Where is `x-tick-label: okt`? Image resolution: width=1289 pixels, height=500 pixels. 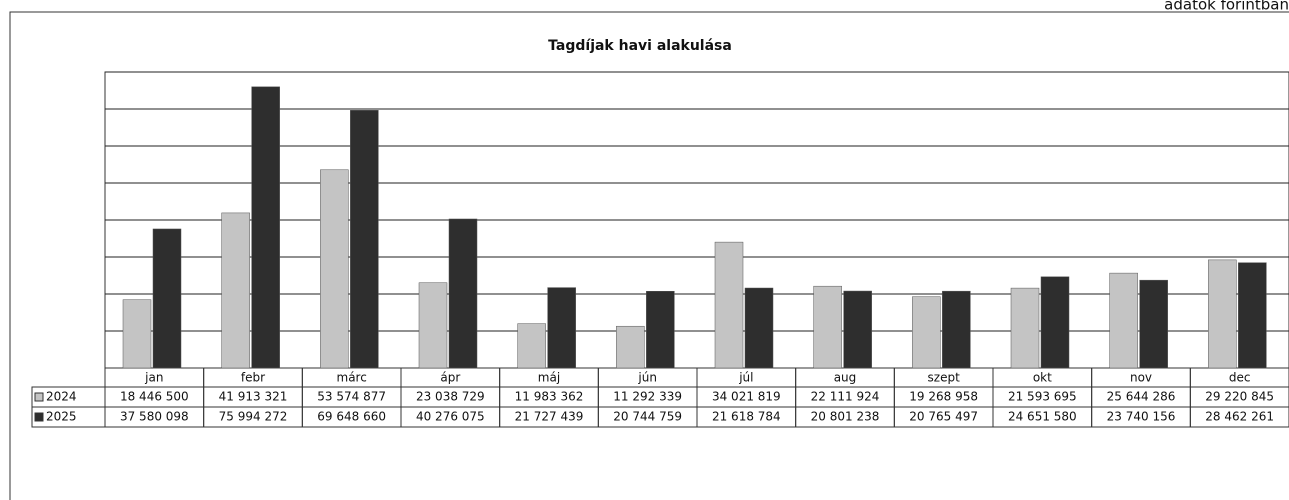 x-tick-label: okt is located at coordinates (1042, 378).